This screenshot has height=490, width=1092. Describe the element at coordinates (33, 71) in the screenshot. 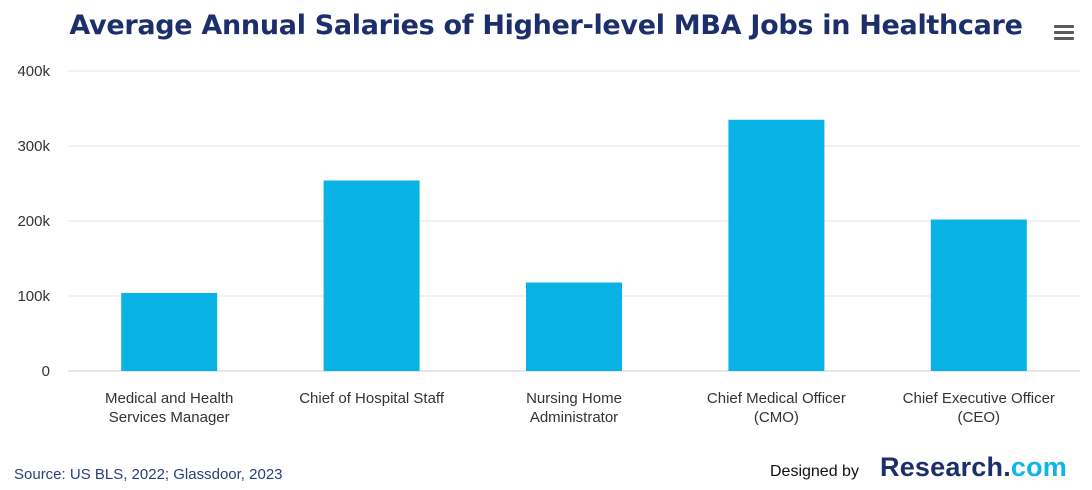

I see `y-tick-label: 400k` at that location.